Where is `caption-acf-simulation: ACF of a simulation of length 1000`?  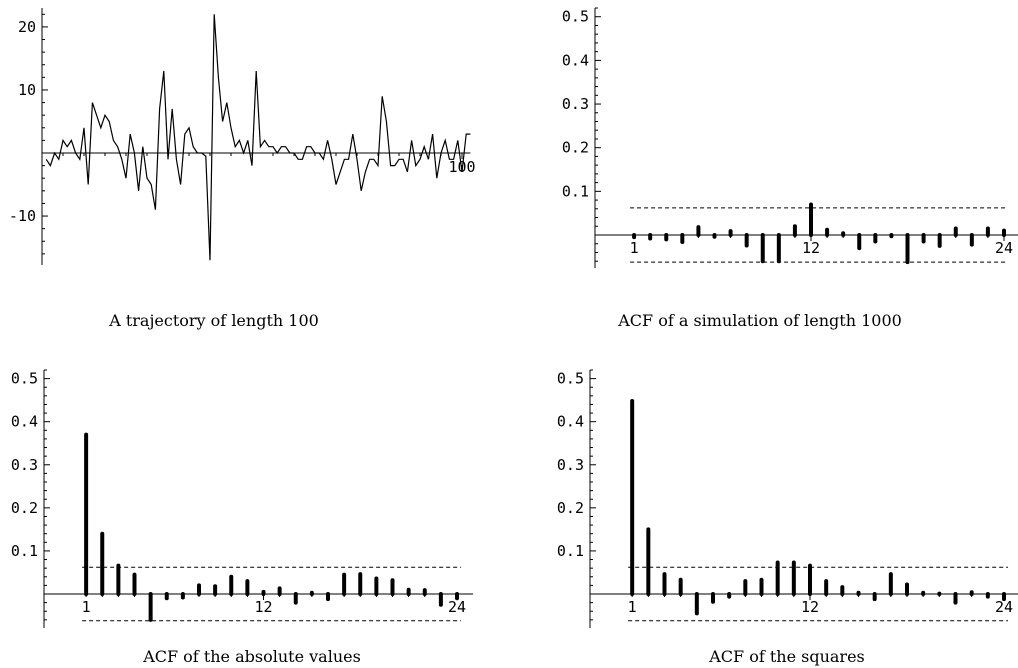
caption-acf-simulation: ACF of a simulation of length 1000 is located at coordinates (759, 320).